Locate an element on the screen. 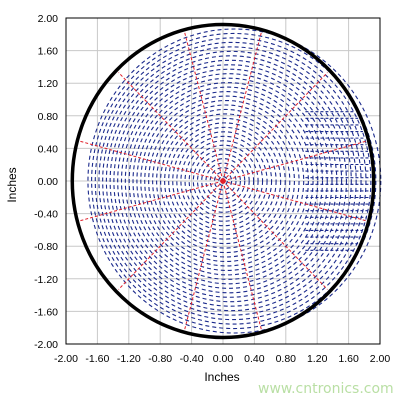 The image size is (420, 401). y-tick-label: -0.80 is located at coordinates (46, 247).